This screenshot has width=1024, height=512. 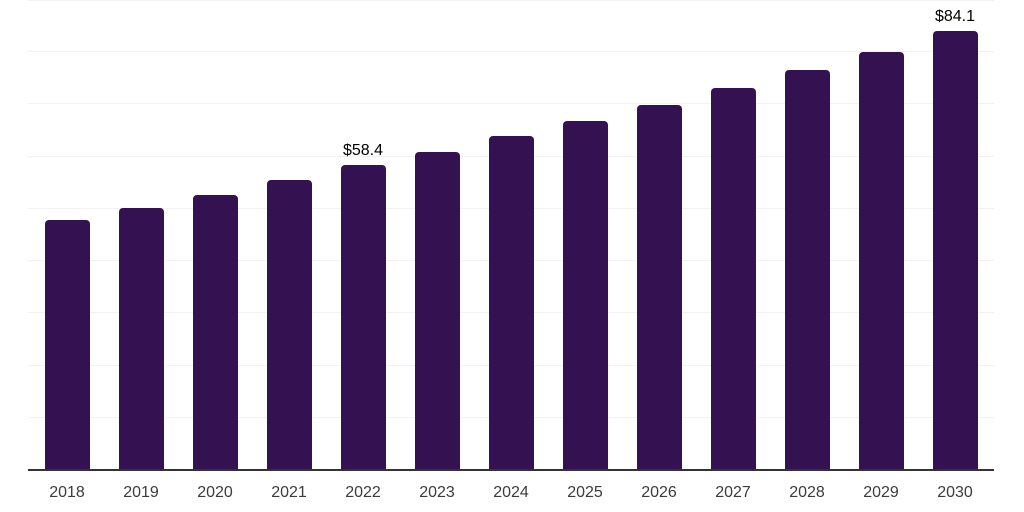 I want to click on bar-2025, so click(x=585, y=295).